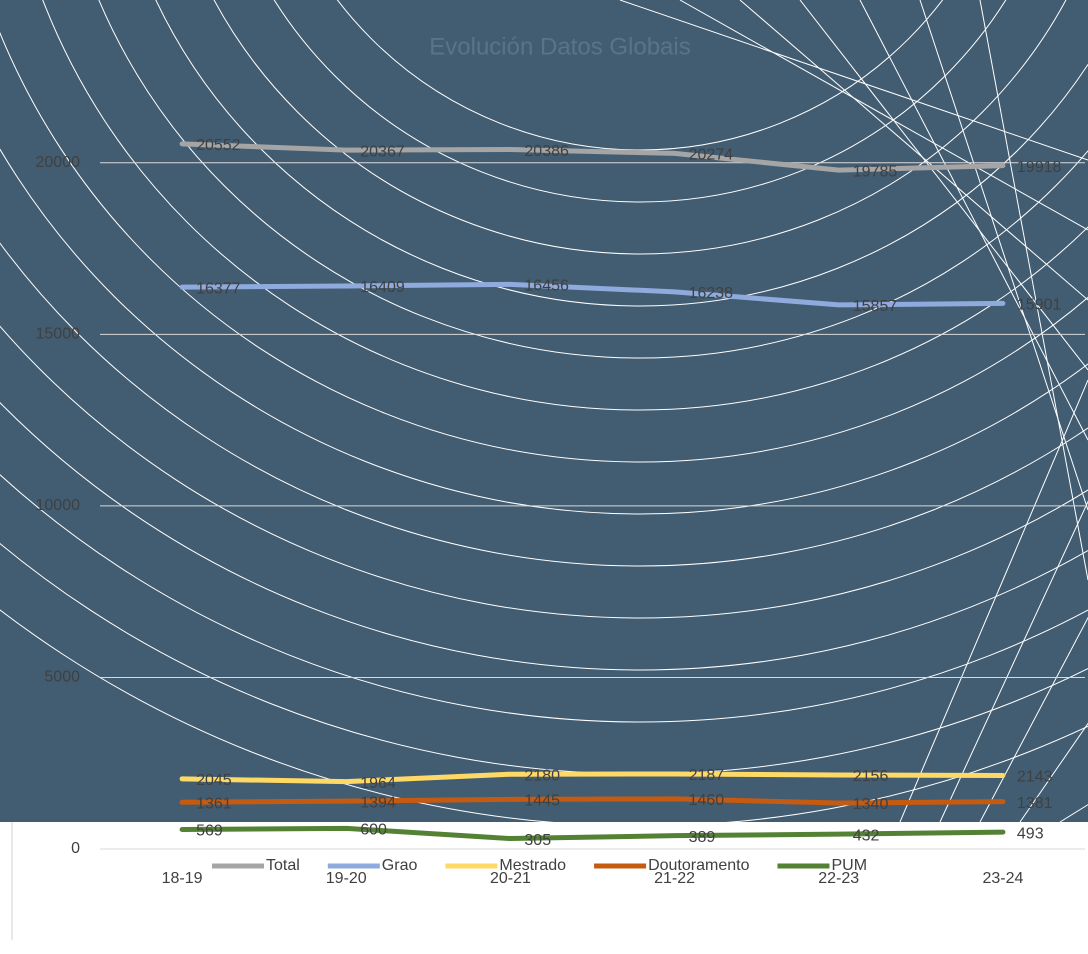  What do you see at coordinates (1039, 305) in the screenshot?
I see `data-label: 15901` at bounding box center [1039, 305].